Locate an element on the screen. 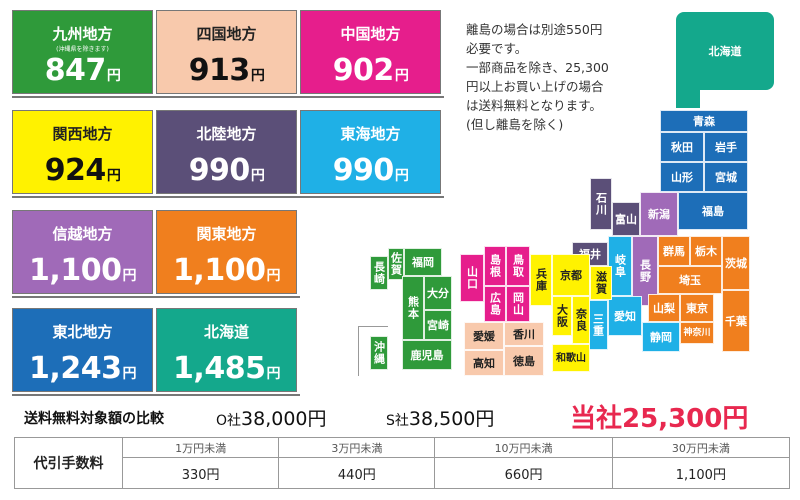 Image resolution: width=800 pixels, height=500 pixels. pref-okayama: 岡山 is located at coordinates (518, 304).